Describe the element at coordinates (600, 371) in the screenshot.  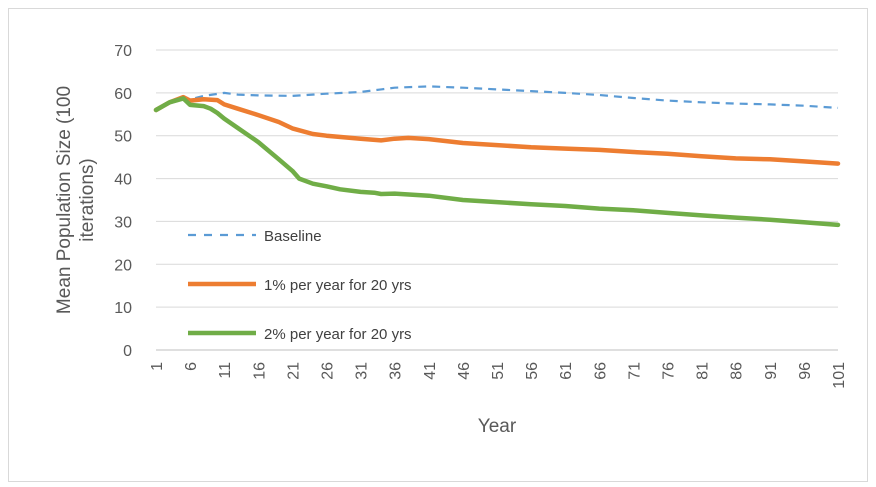
I see `x-tick-label: 66` at that location.